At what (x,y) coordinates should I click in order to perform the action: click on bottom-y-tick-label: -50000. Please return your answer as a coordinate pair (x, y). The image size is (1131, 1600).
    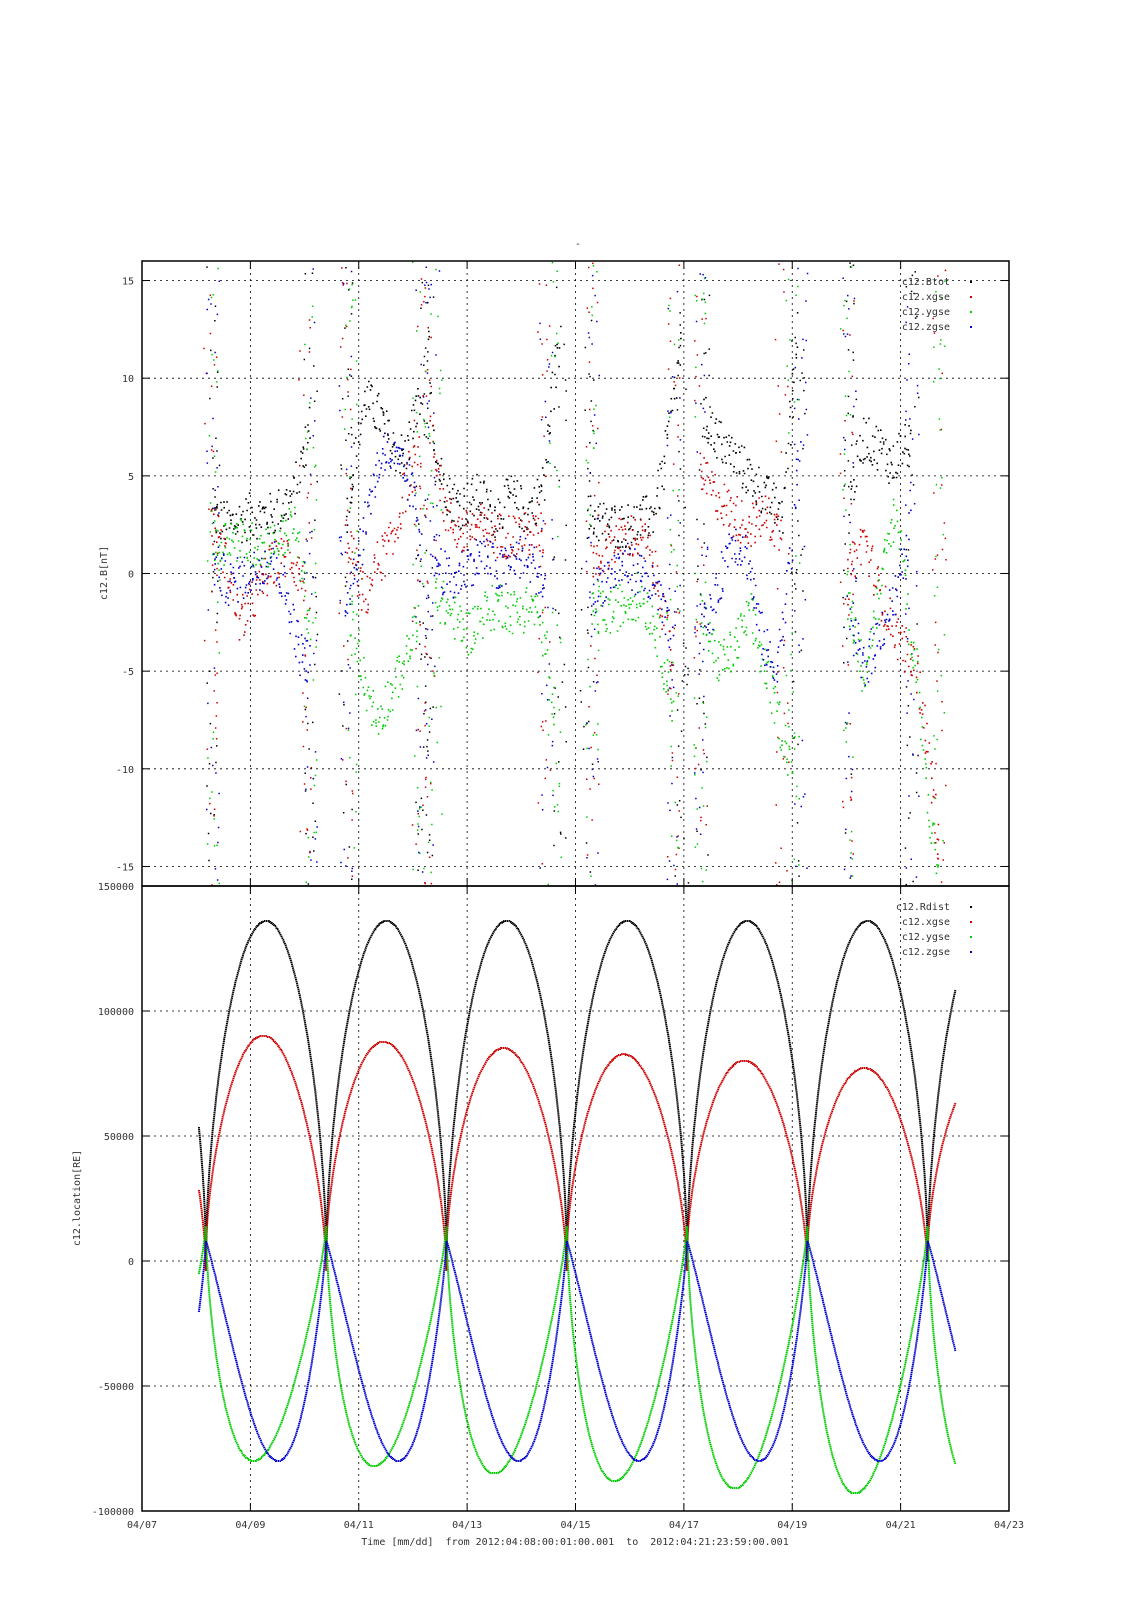
    Looking at the image, I should click on (116, 1387).